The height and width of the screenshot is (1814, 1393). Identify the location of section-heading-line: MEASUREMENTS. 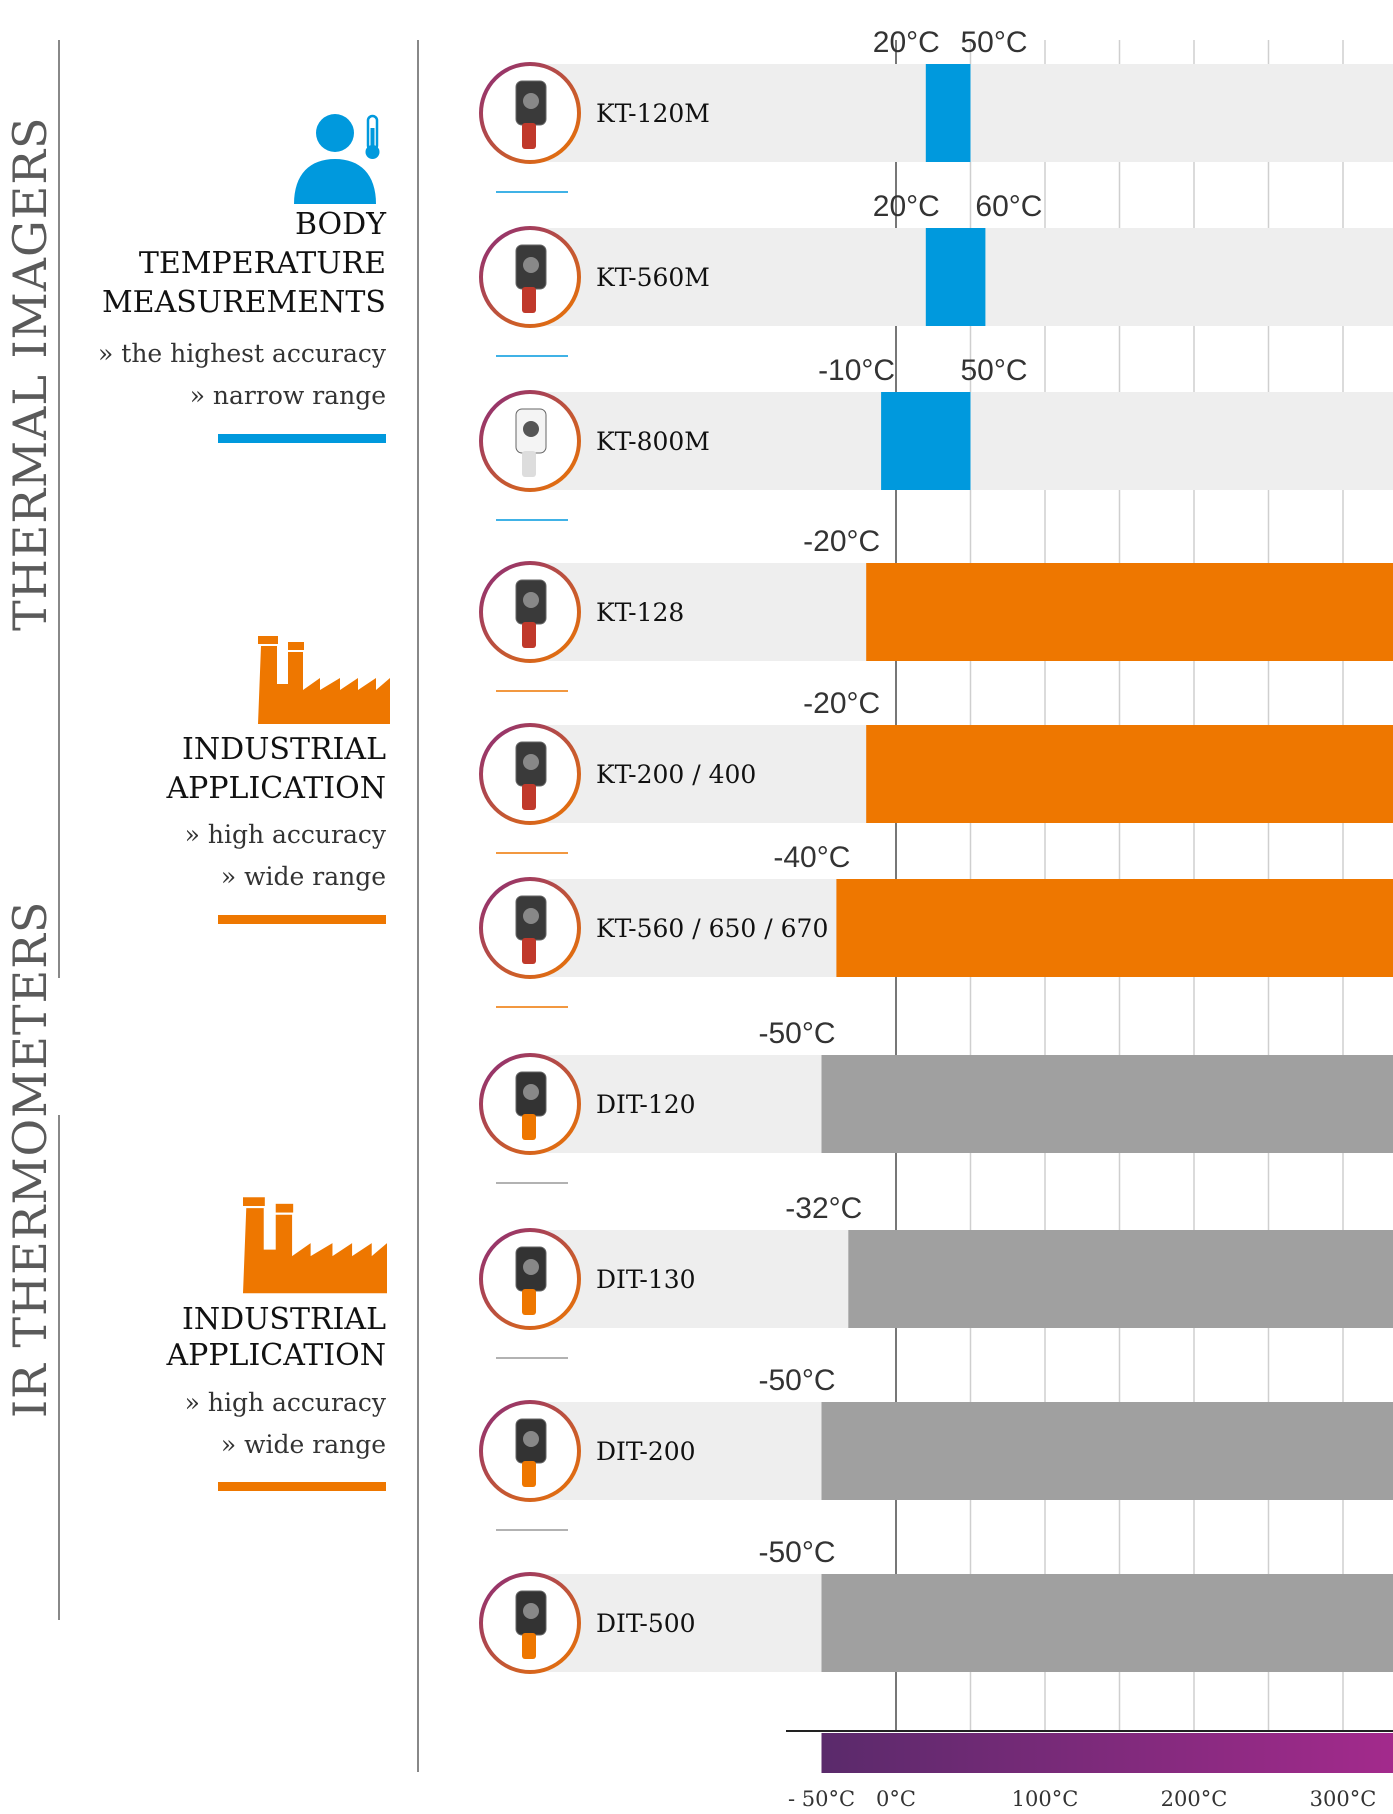
(243, 302).